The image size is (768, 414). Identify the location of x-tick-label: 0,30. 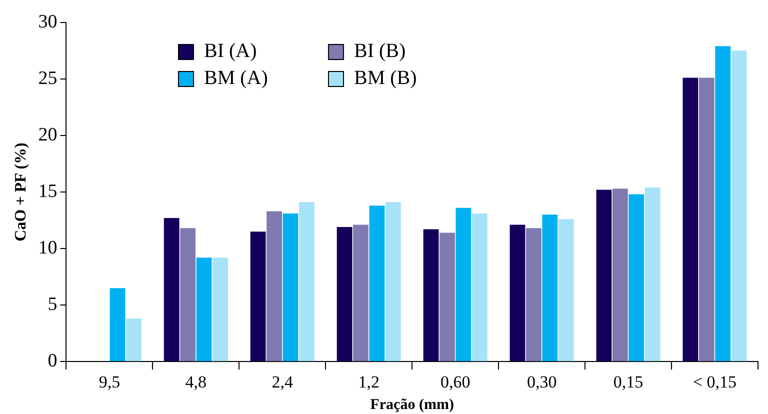
(541, 382).